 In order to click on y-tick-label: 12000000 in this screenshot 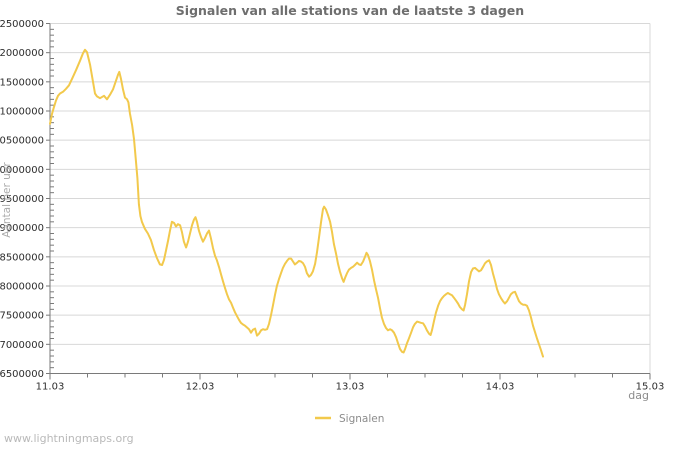, I will do `click(22, 53)`.